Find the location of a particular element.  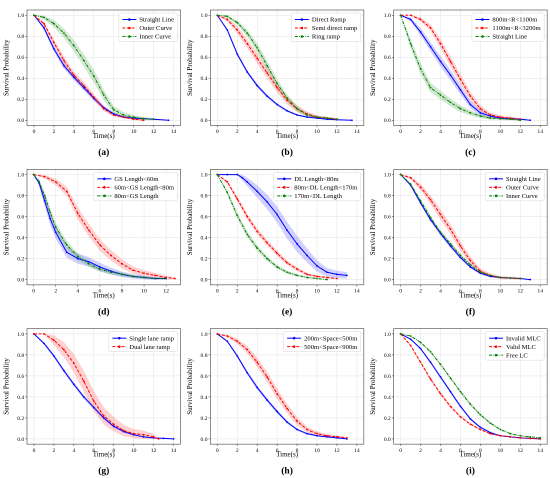

legend-label: Ring ramp is located at coordinates (326, 37).